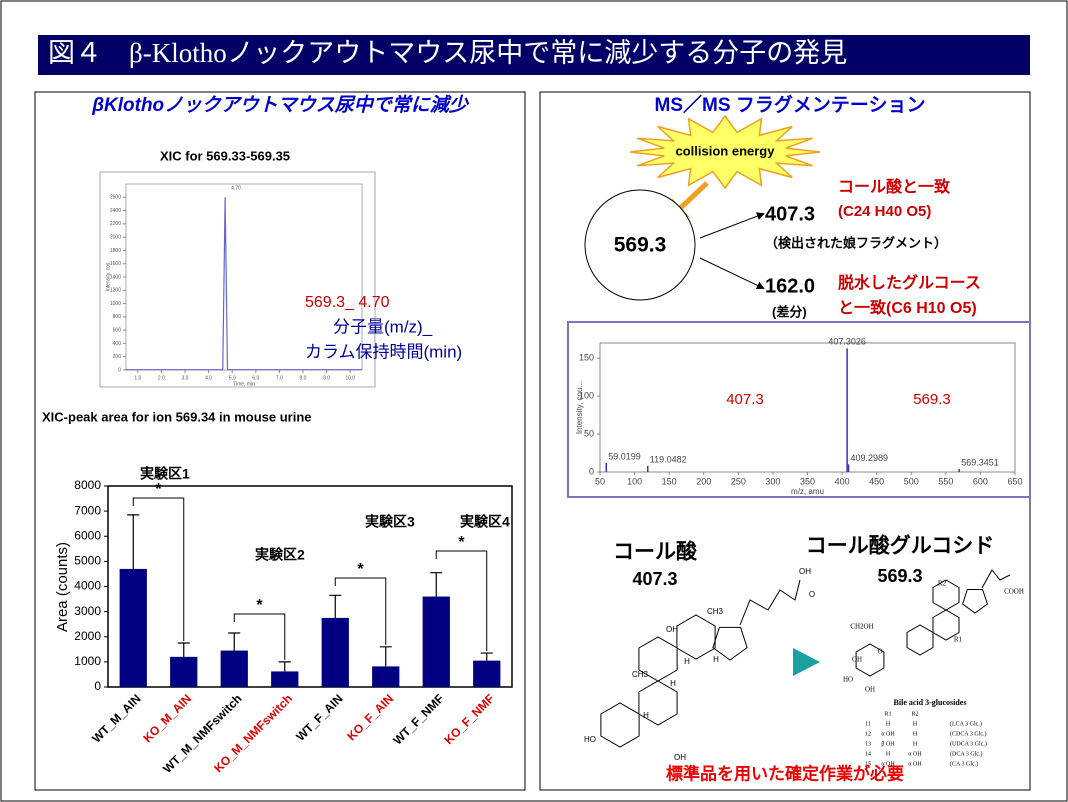  I want to click on table-cell: (CA 3 Glc.), so click(964, 763).